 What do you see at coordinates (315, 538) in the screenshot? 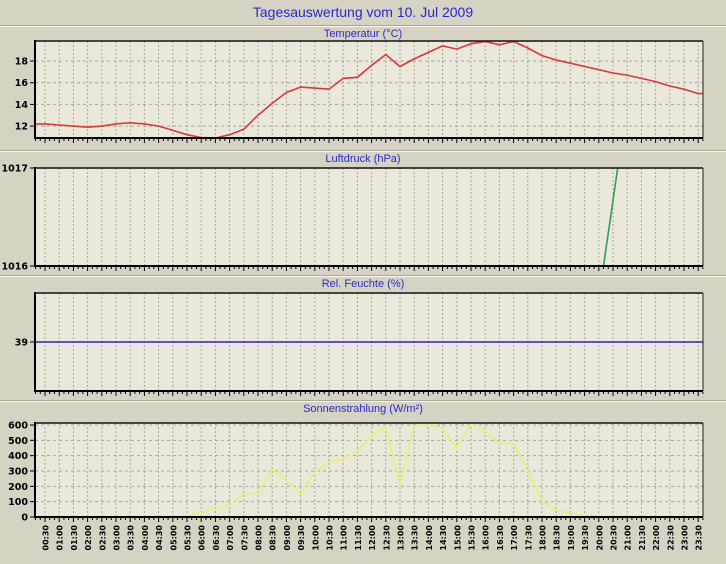
I see `x-axis-label: 10:00` at bounding box center [315, 538].